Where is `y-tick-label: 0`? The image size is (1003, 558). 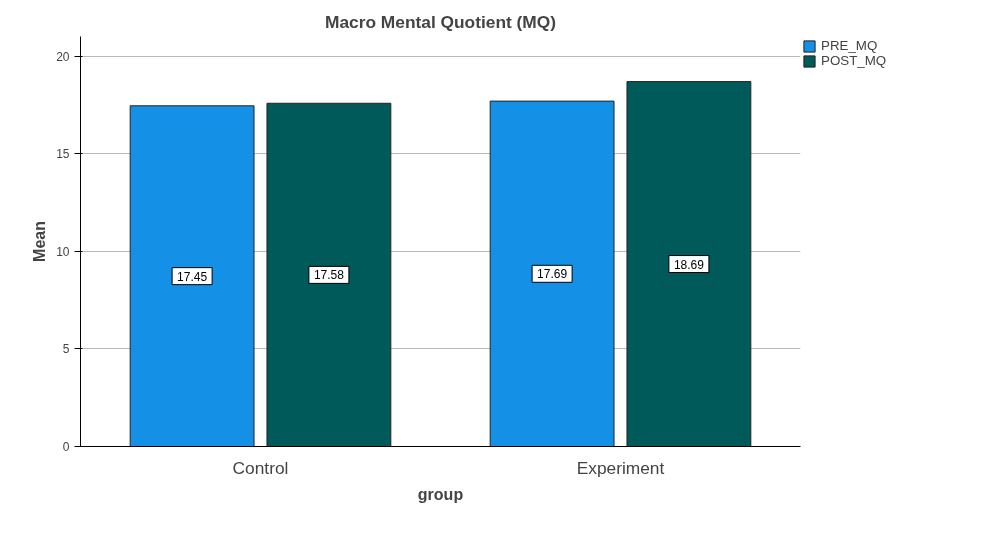
y-tick-label: 0 is located at coordinates (66, 447).